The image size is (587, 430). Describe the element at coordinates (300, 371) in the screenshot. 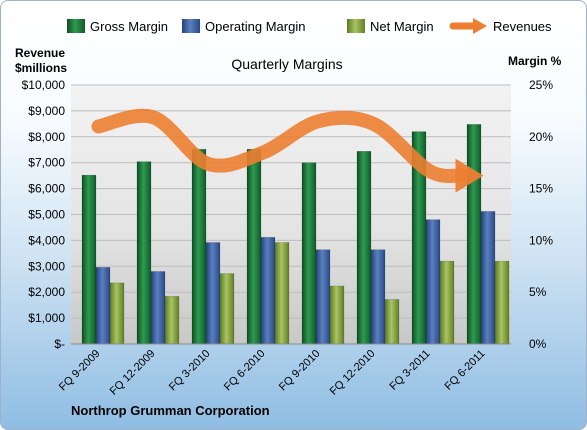

I see `category-label: FQ 9-2010` at that location.